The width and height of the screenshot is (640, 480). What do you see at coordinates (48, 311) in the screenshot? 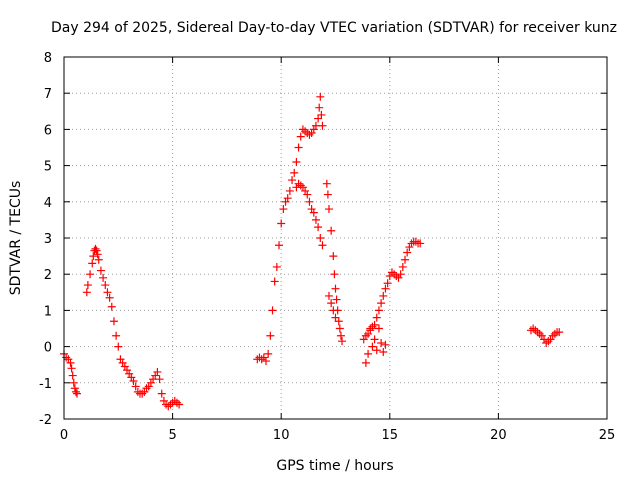
I see `y-tick-label: 1` at bounding box center [48, 311].